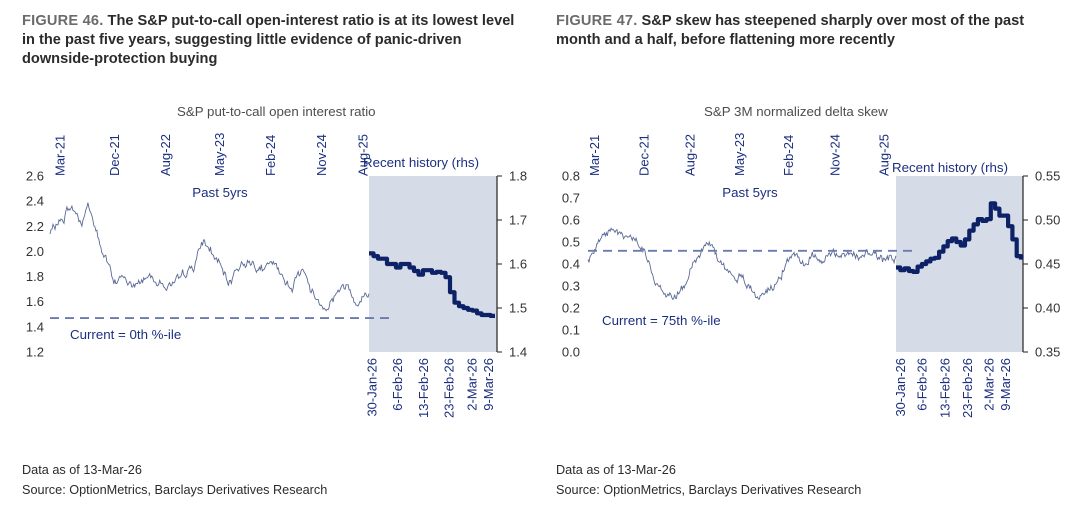  Describe the element at coordinates (571, 286) in the screenshot. I see `y-tick-label-left: 0.3` at that location.